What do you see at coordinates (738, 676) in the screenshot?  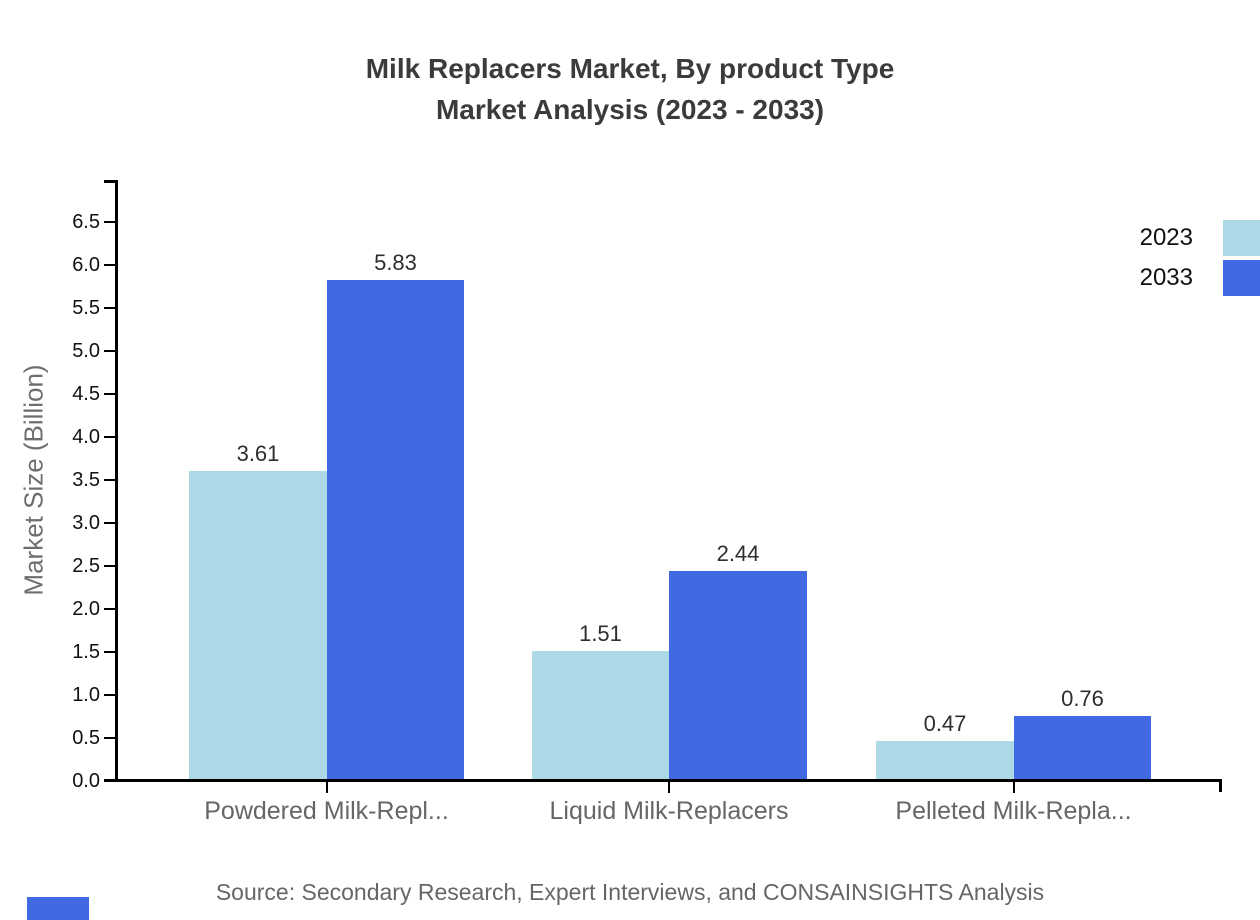 I see `bar-2033-cat1` at bounding box center [738, 676].